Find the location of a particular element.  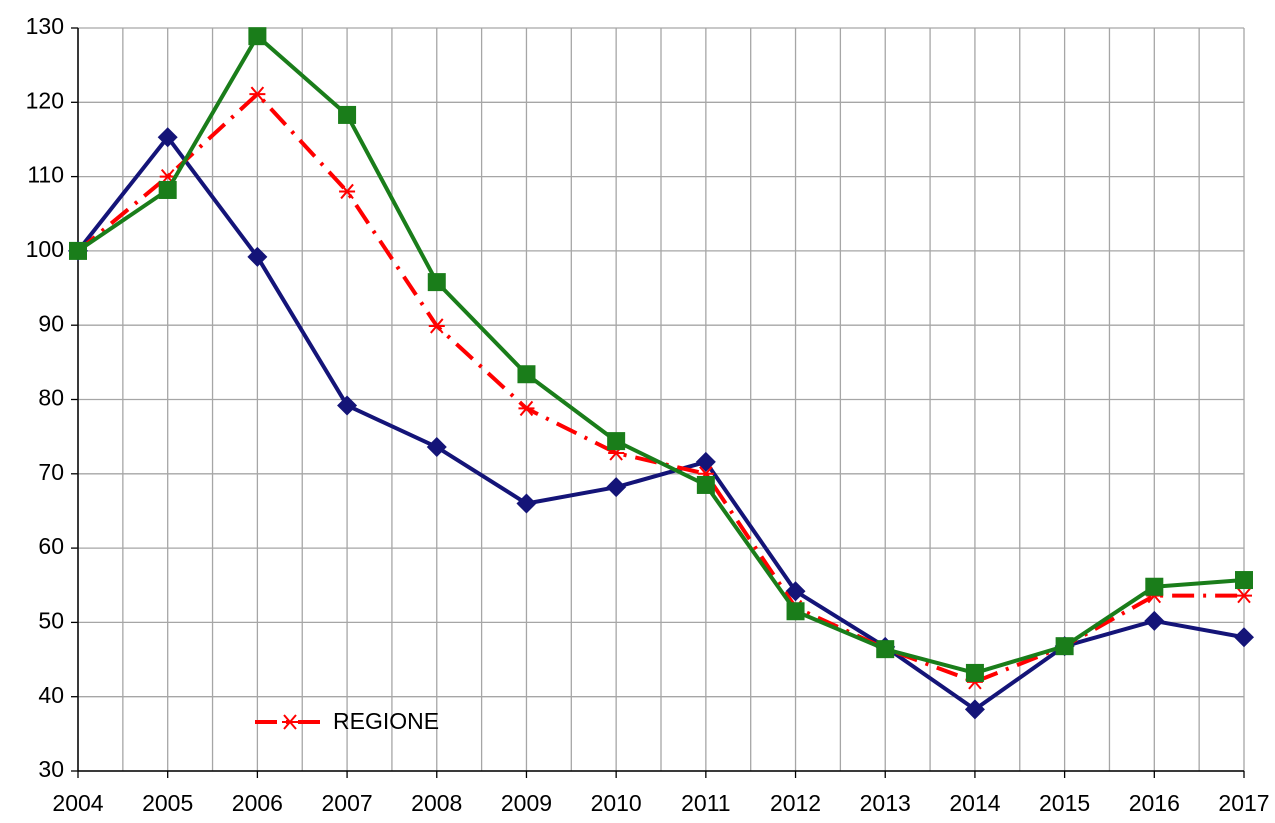

x-tick-label: 2015 is located at coordinates (1064, 803).